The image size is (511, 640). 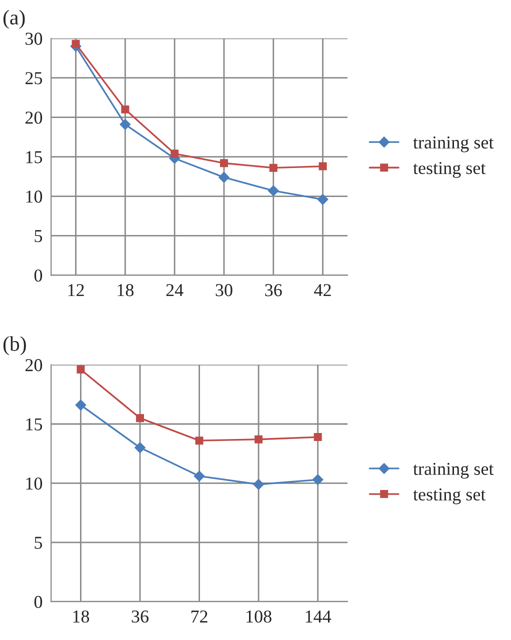 I want to click on x-tick-label: 30, so click(x=224, y=290).